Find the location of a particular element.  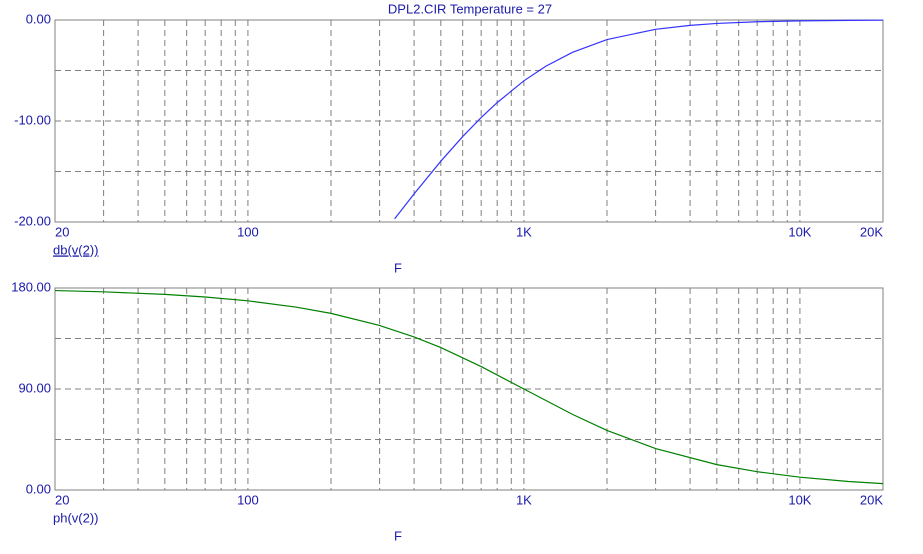

y-tick-label: -20.00 is located at coordinates (32, 220).